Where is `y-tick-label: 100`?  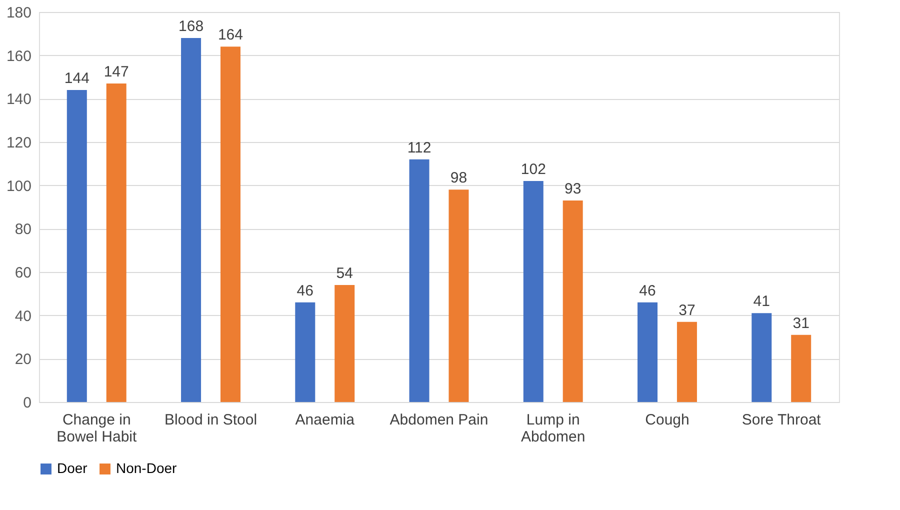 y-tick-label: 100 is located at coordinates (19, 186).